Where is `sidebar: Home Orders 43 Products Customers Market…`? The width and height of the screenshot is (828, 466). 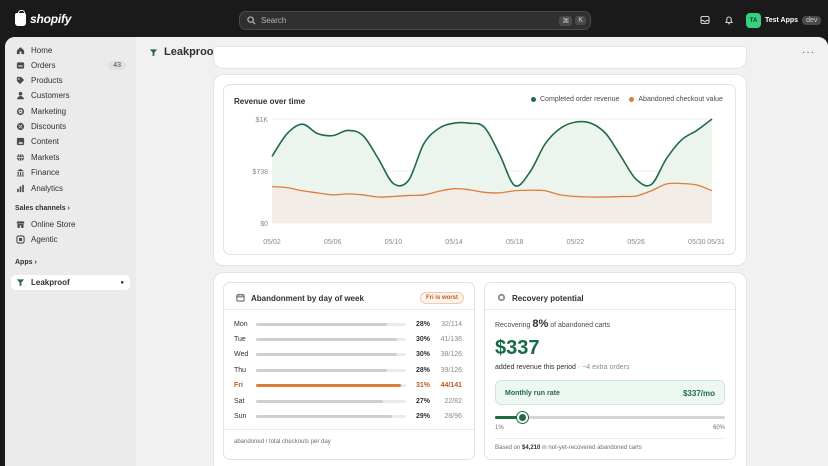
sidebar: Home Orders 43 Products Customers Market… is located at coordinates (70, 251).